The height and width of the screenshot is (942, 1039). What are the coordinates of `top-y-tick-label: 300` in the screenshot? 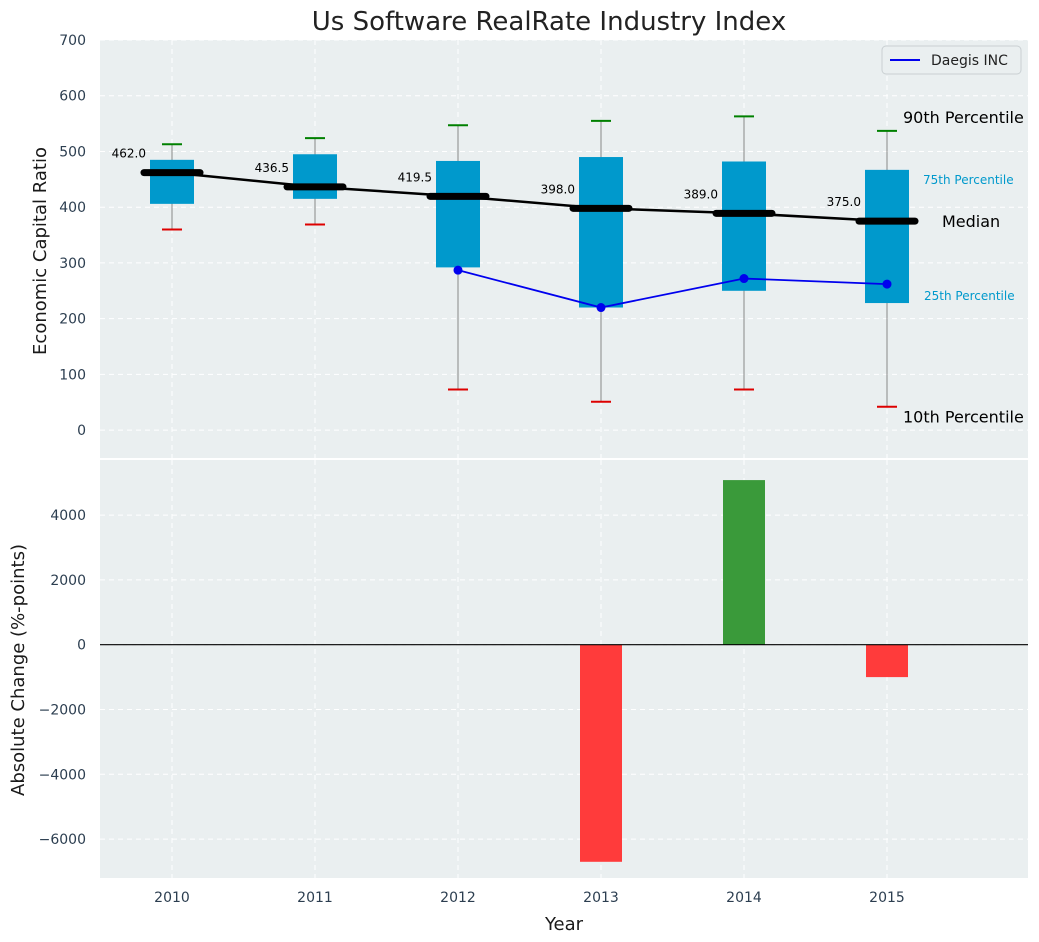 It's located at (72, 264).